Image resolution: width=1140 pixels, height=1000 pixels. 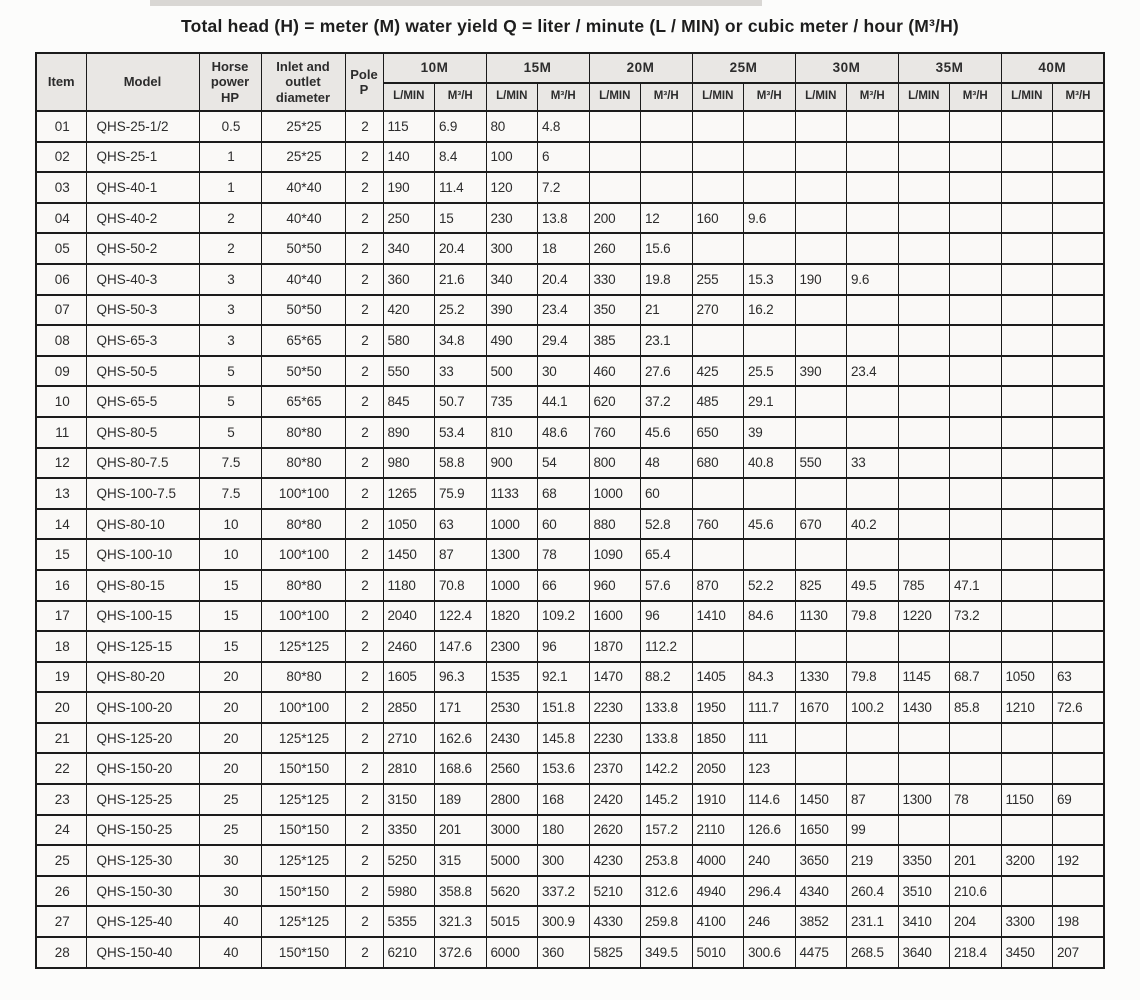 I want to click on cell-m3h-value: 53.4, so click(x=460, y=432).